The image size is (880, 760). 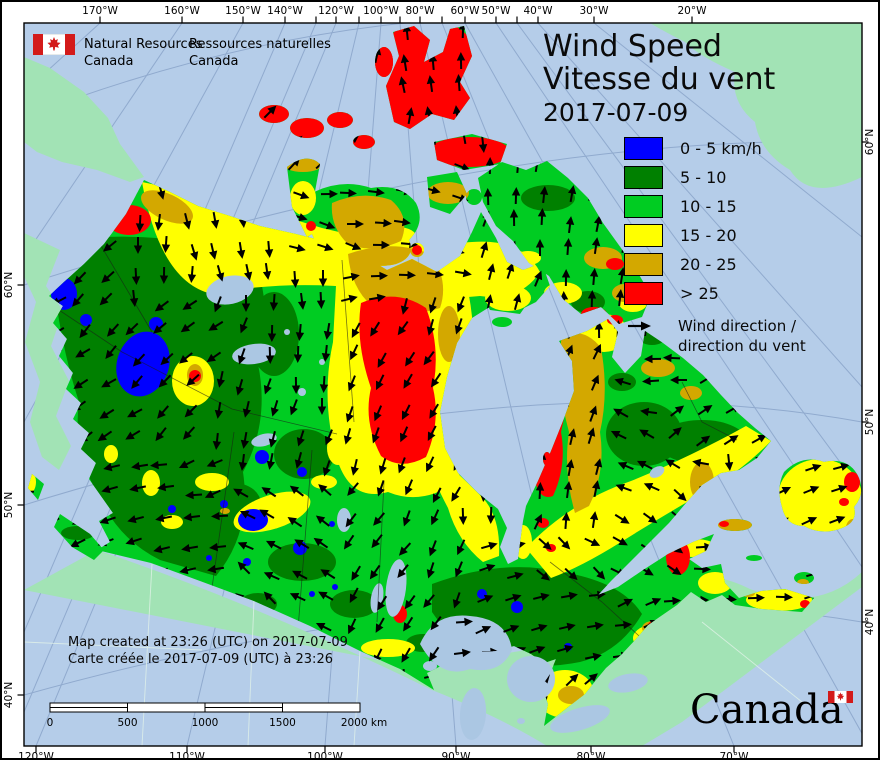 I want to click on greenland, so click(x=756, y=105).